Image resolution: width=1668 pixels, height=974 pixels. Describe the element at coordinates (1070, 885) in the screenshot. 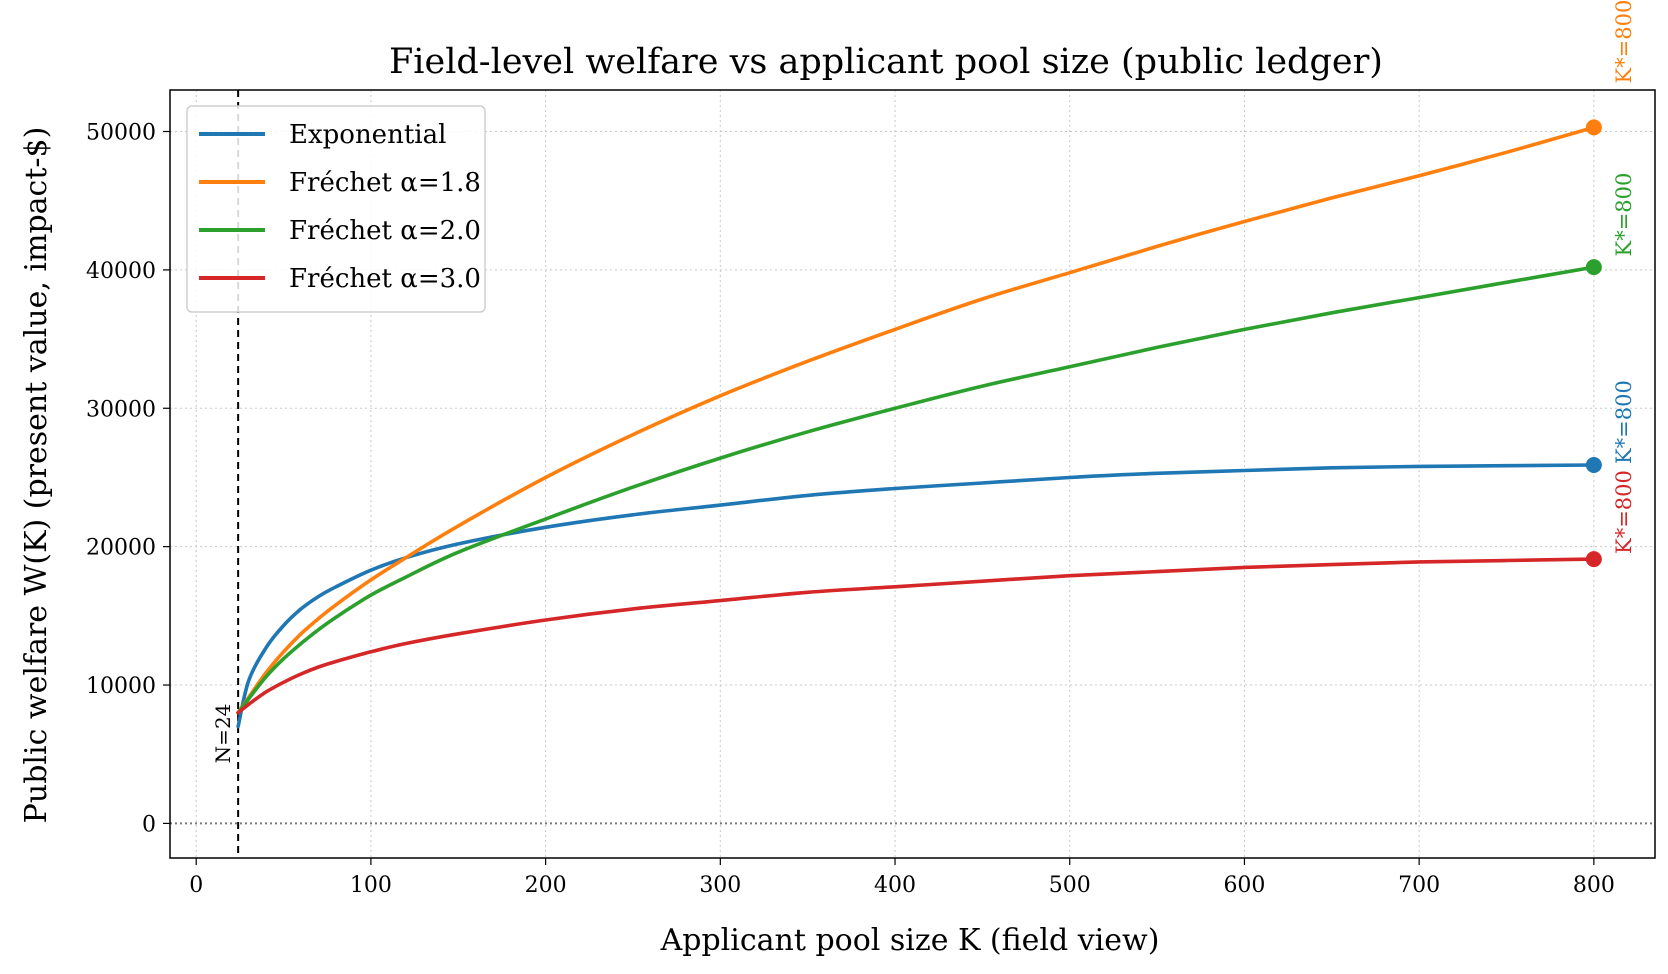

I see `x-tick-label: 500` at that location.